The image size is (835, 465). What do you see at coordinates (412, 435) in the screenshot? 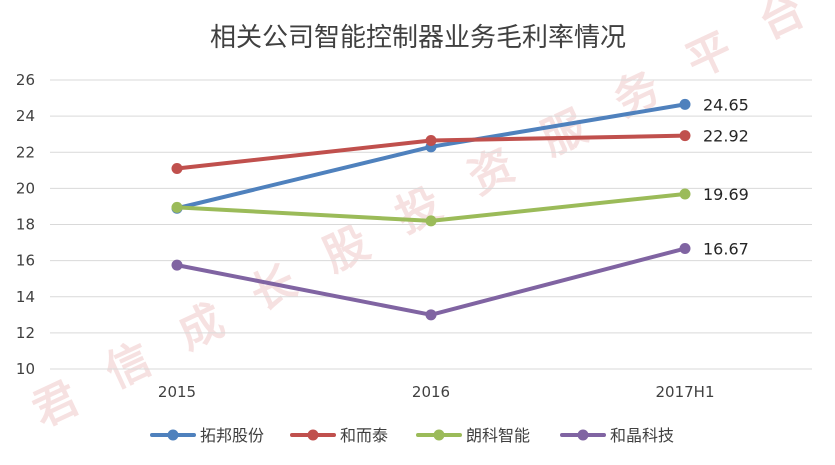
I see `legend: 拓邦股份 和而泰 朗科智能 和晶科技` at bounding box center [412, 435].